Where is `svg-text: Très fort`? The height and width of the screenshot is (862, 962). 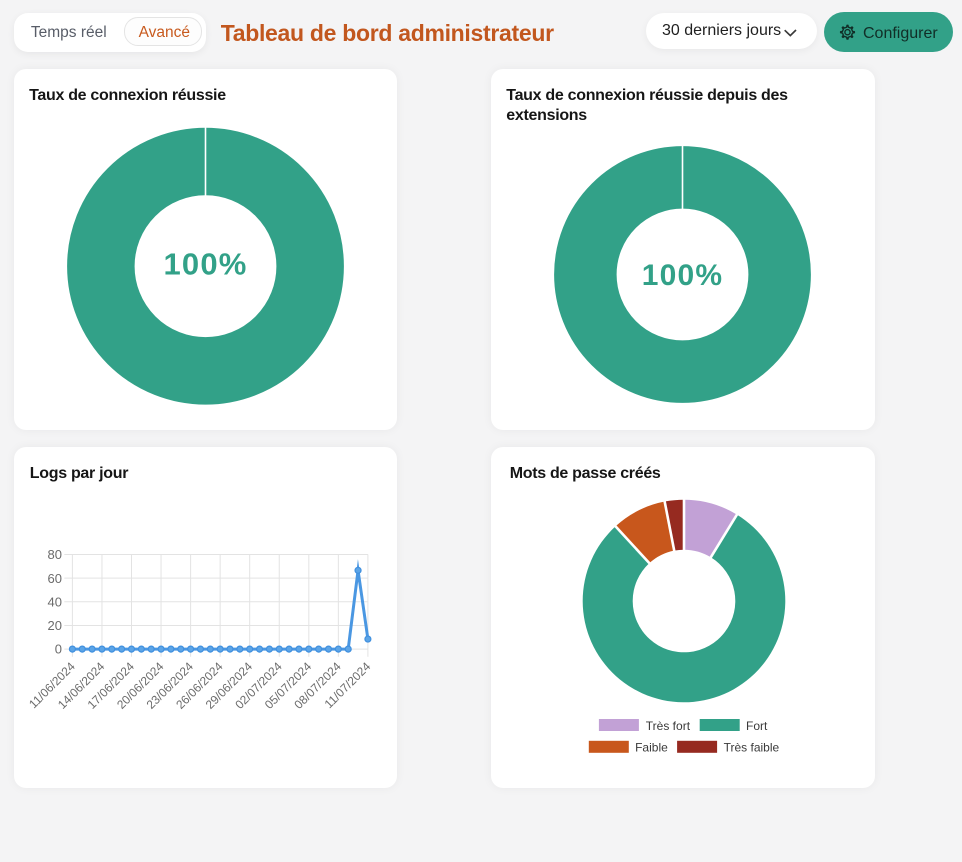 svg-text: Très fort is located at coordinates (668, 726).